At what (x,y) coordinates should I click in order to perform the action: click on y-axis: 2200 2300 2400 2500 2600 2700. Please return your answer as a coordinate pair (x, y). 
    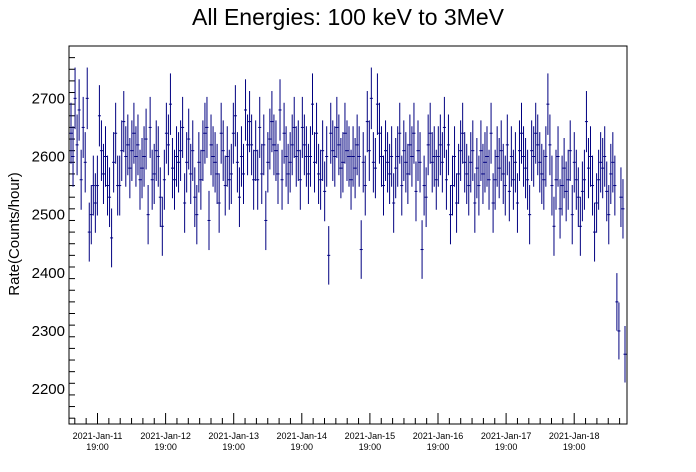
    Looking at the image, I should click on (53, 238).